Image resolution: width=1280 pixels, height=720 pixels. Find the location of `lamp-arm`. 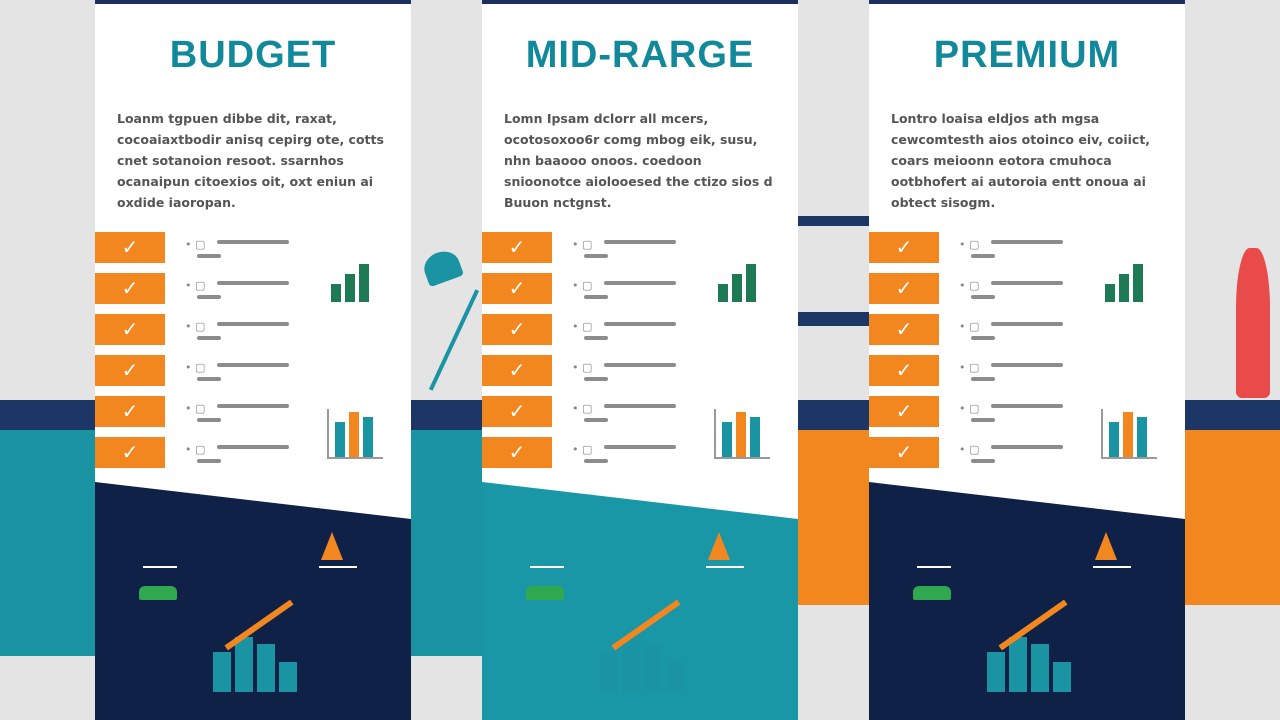

lamp-arm is located at coordinates (454, 340).